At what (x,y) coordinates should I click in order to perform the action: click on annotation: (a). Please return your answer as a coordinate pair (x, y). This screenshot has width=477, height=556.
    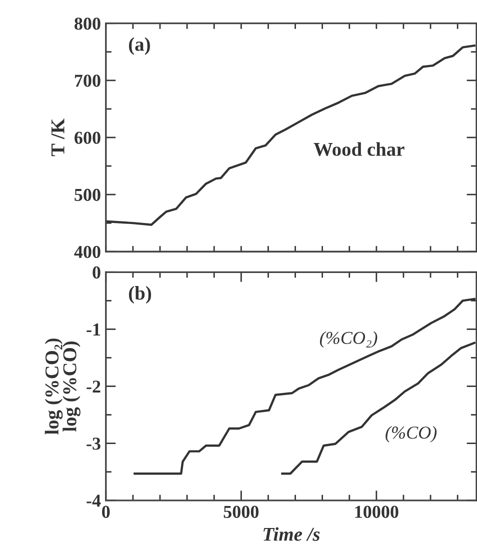
    Looking at the image, I should click on (139, 46).